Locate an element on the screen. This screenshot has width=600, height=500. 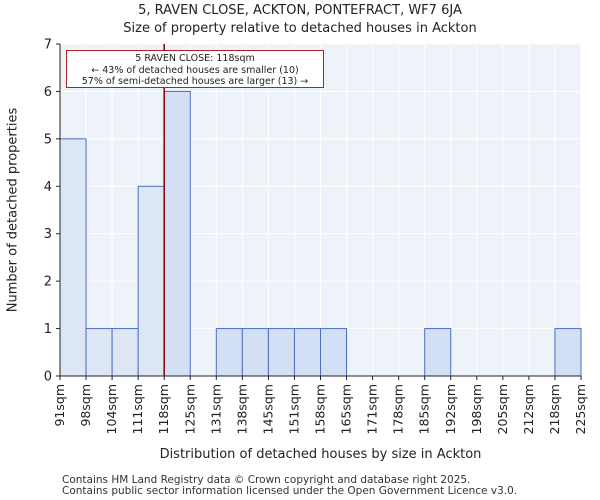
x-tick-label: 158sqm is located at coordinates (320, 409).